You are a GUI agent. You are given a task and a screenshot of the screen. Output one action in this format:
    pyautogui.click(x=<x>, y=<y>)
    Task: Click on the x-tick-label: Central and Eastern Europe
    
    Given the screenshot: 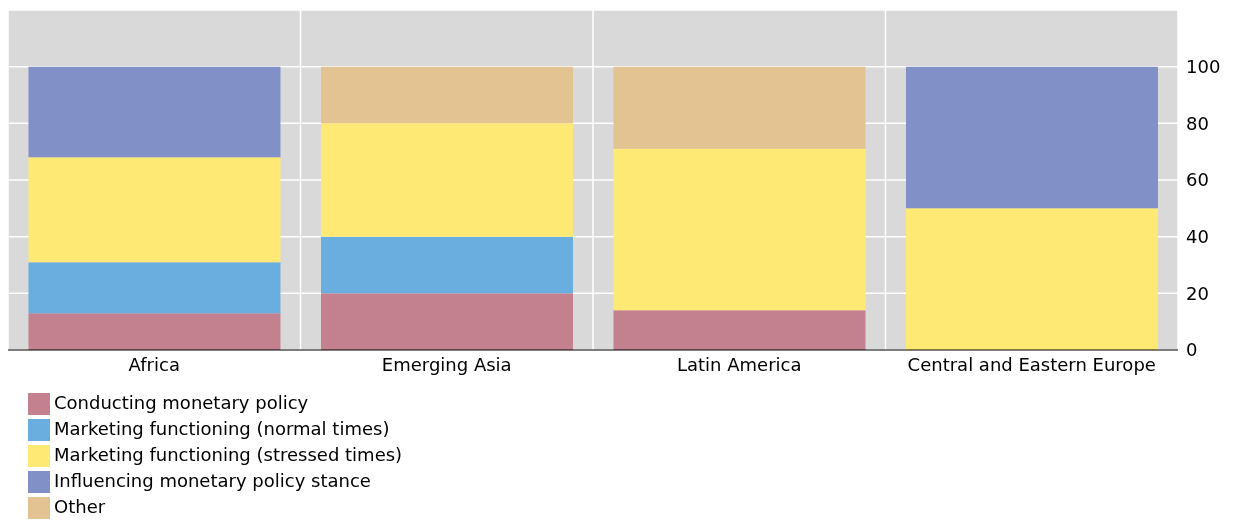 What is the action you would take?
    pyautogui.click(x=1031, y=364)
    